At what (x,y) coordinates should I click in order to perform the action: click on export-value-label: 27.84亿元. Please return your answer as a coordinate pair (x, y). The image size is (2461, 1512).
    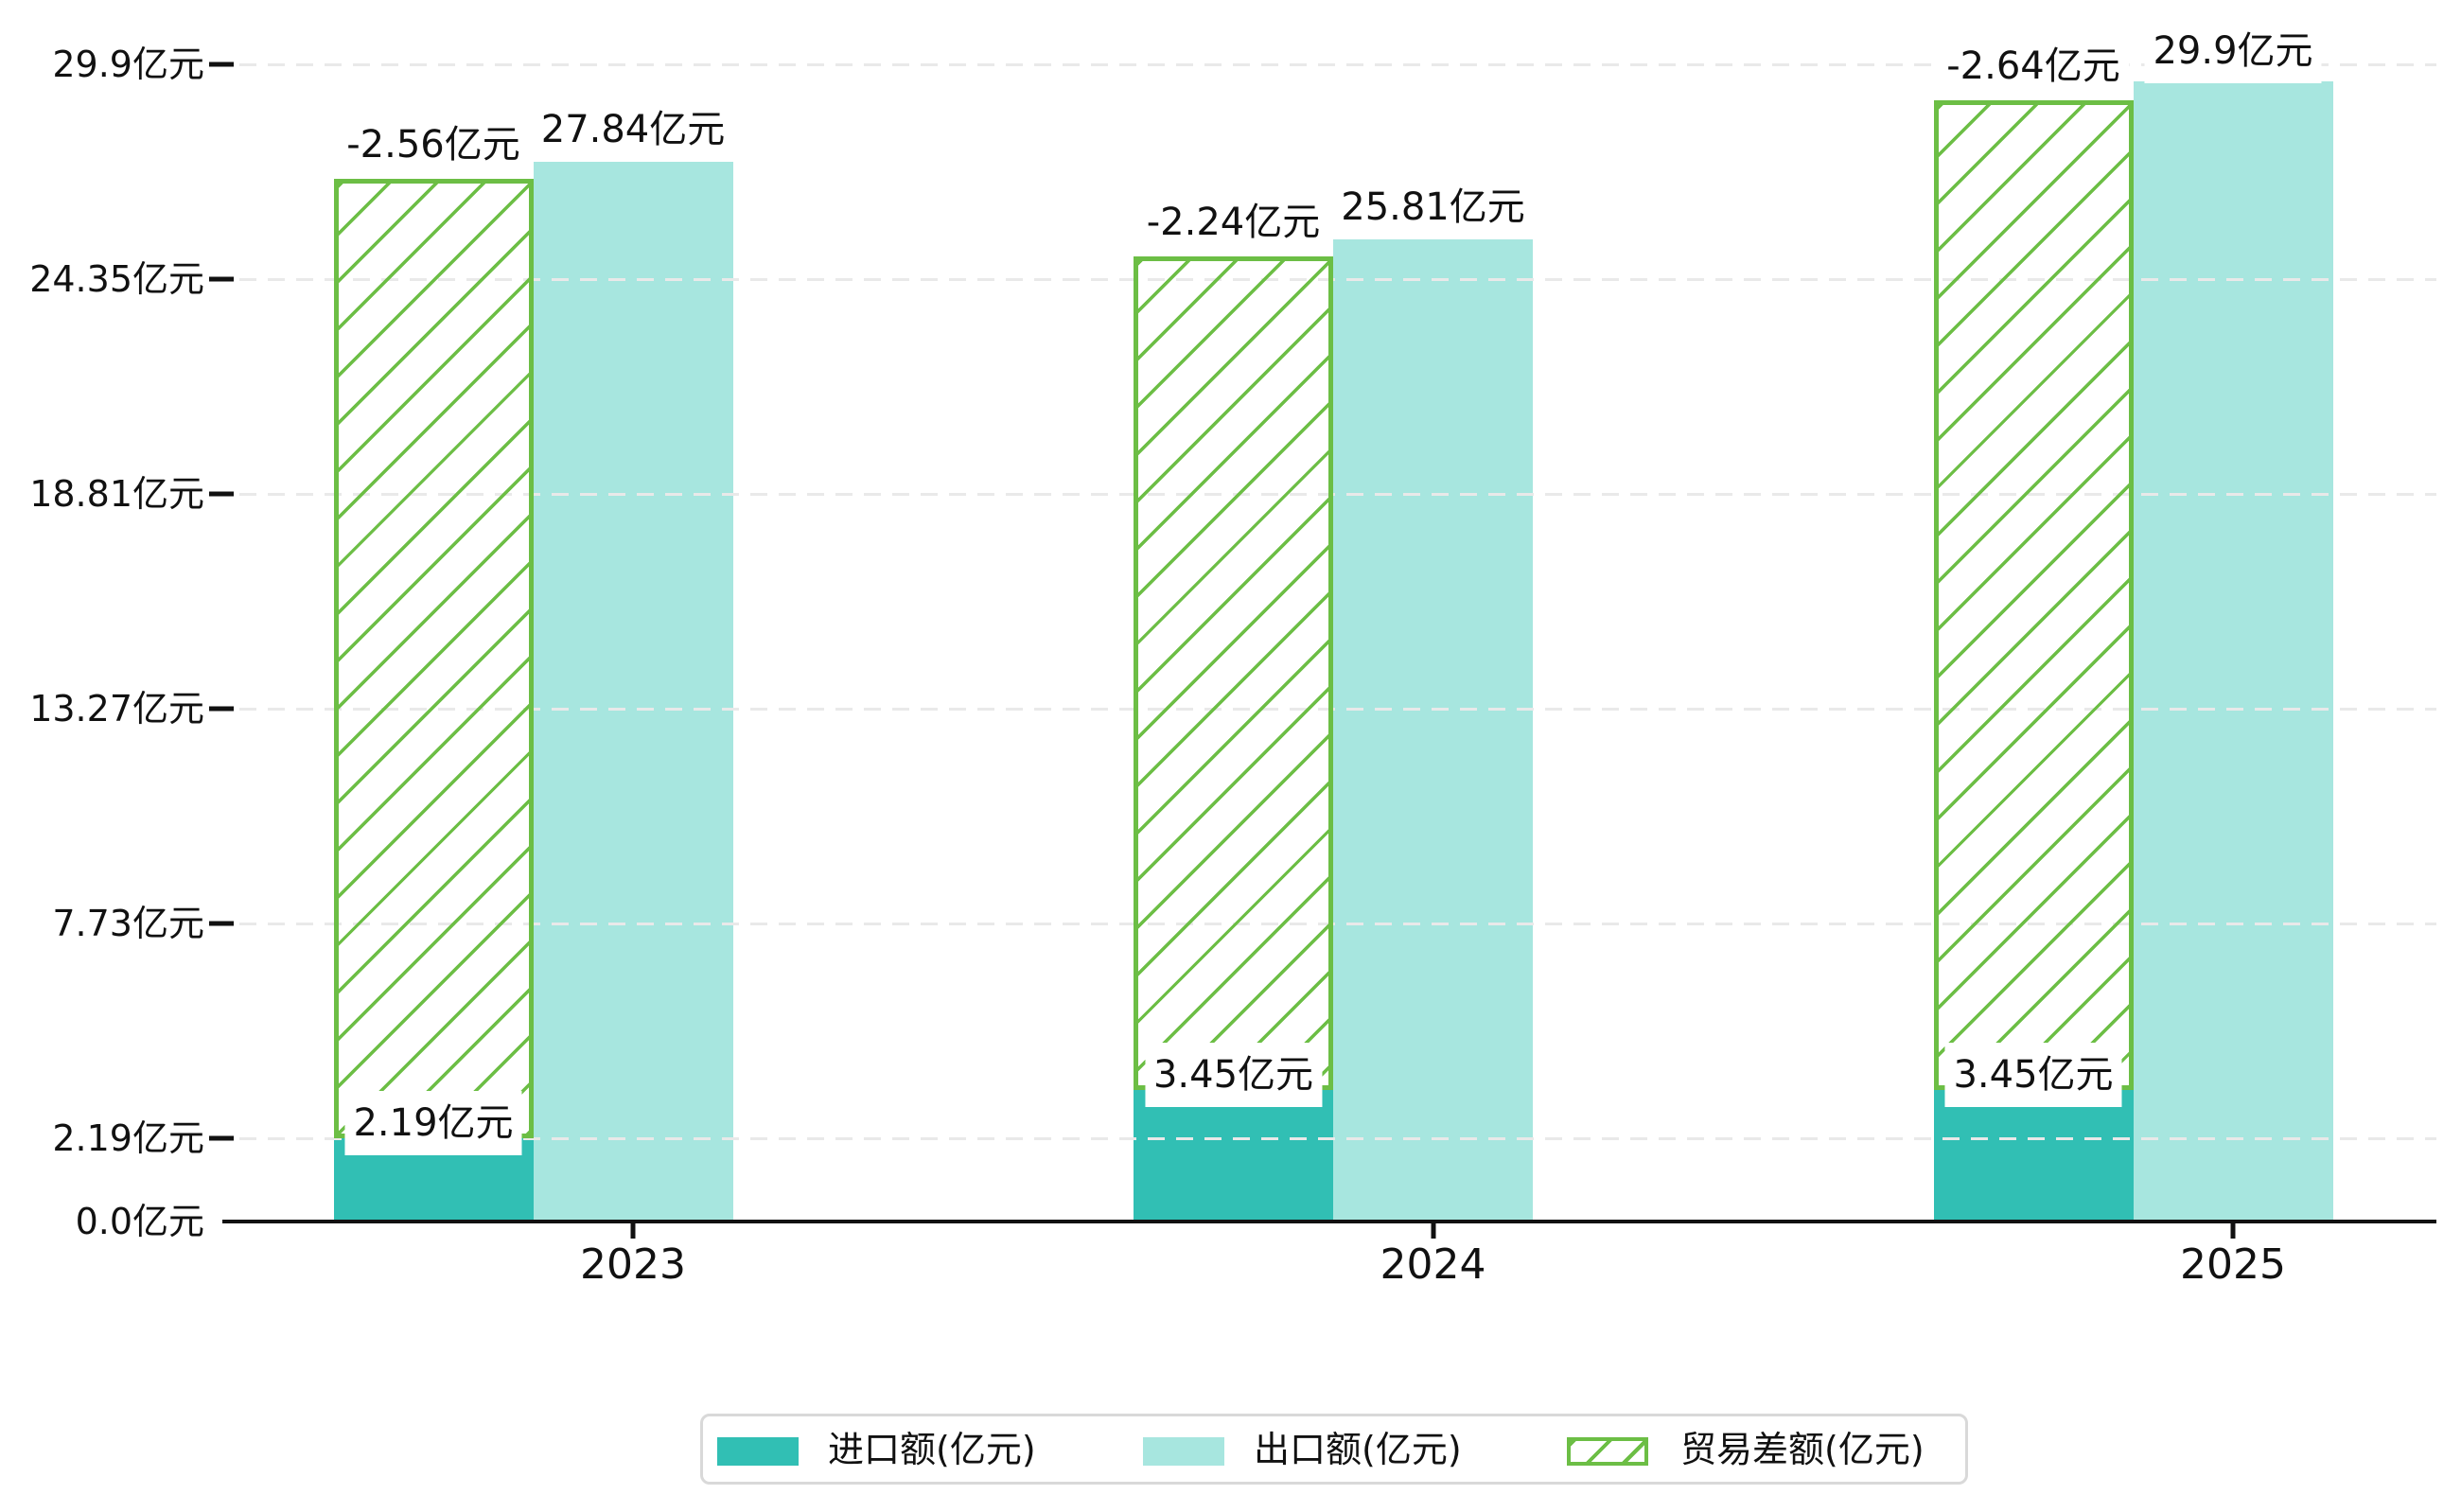
    Looking at the image, I should click on (633, 130).